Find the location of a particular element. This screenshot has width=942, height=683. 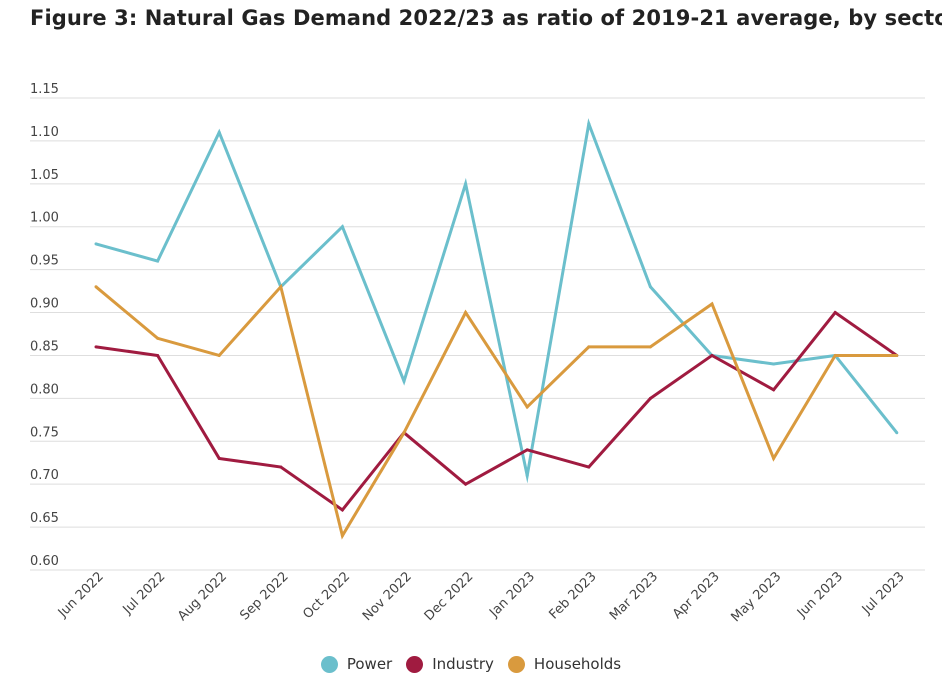

x-tick-label: May 2023 is located at coordinates (757, 597).